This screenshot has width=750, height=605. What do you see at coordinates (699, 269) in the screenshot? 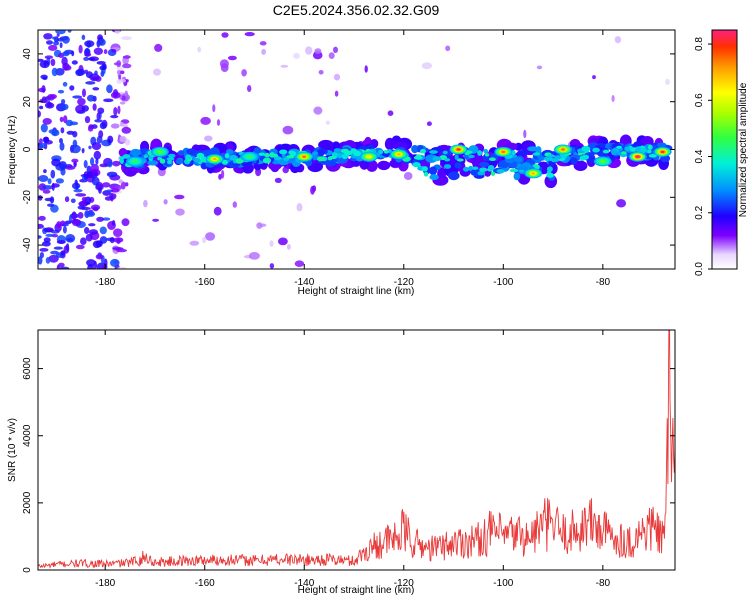
I see `colorbar-tick-label: 0.0` at bounding box center [699, 269].